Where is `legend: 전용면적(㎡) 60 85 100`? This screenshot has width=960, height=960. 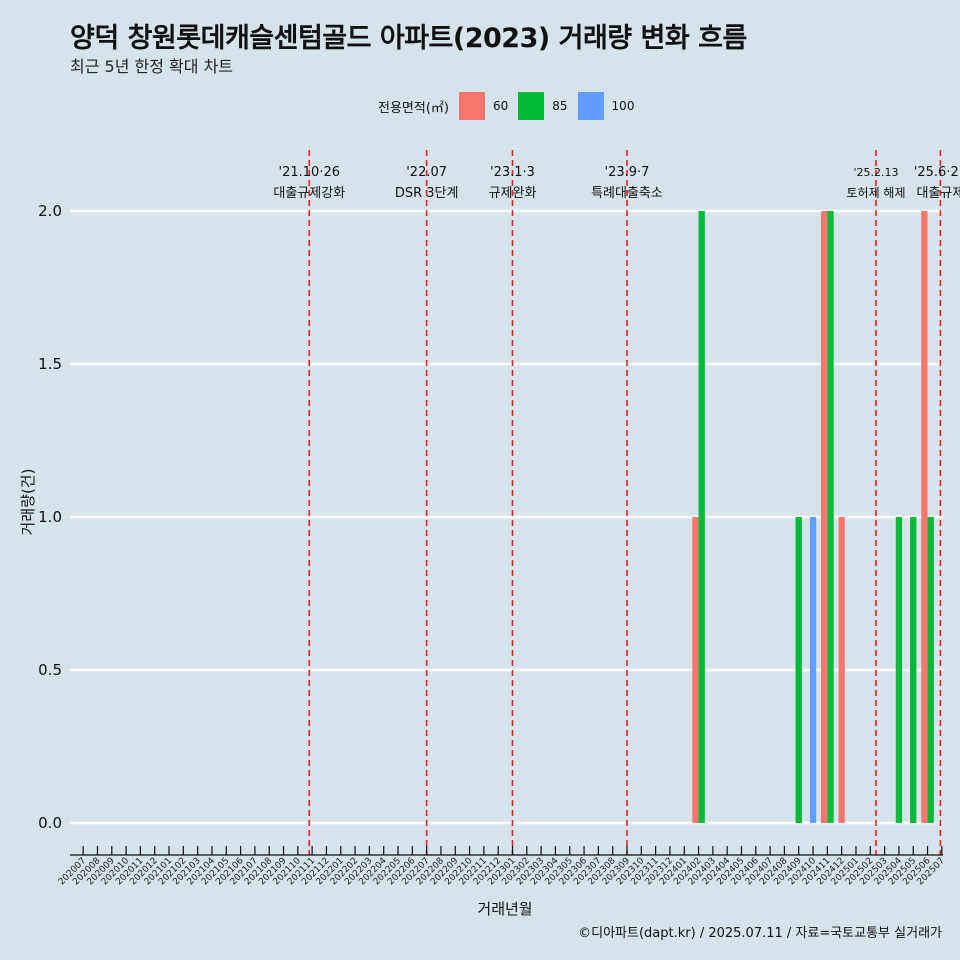
legend: 전용면적(㎡) 60 85 100 is located at coordinates (511, 106).